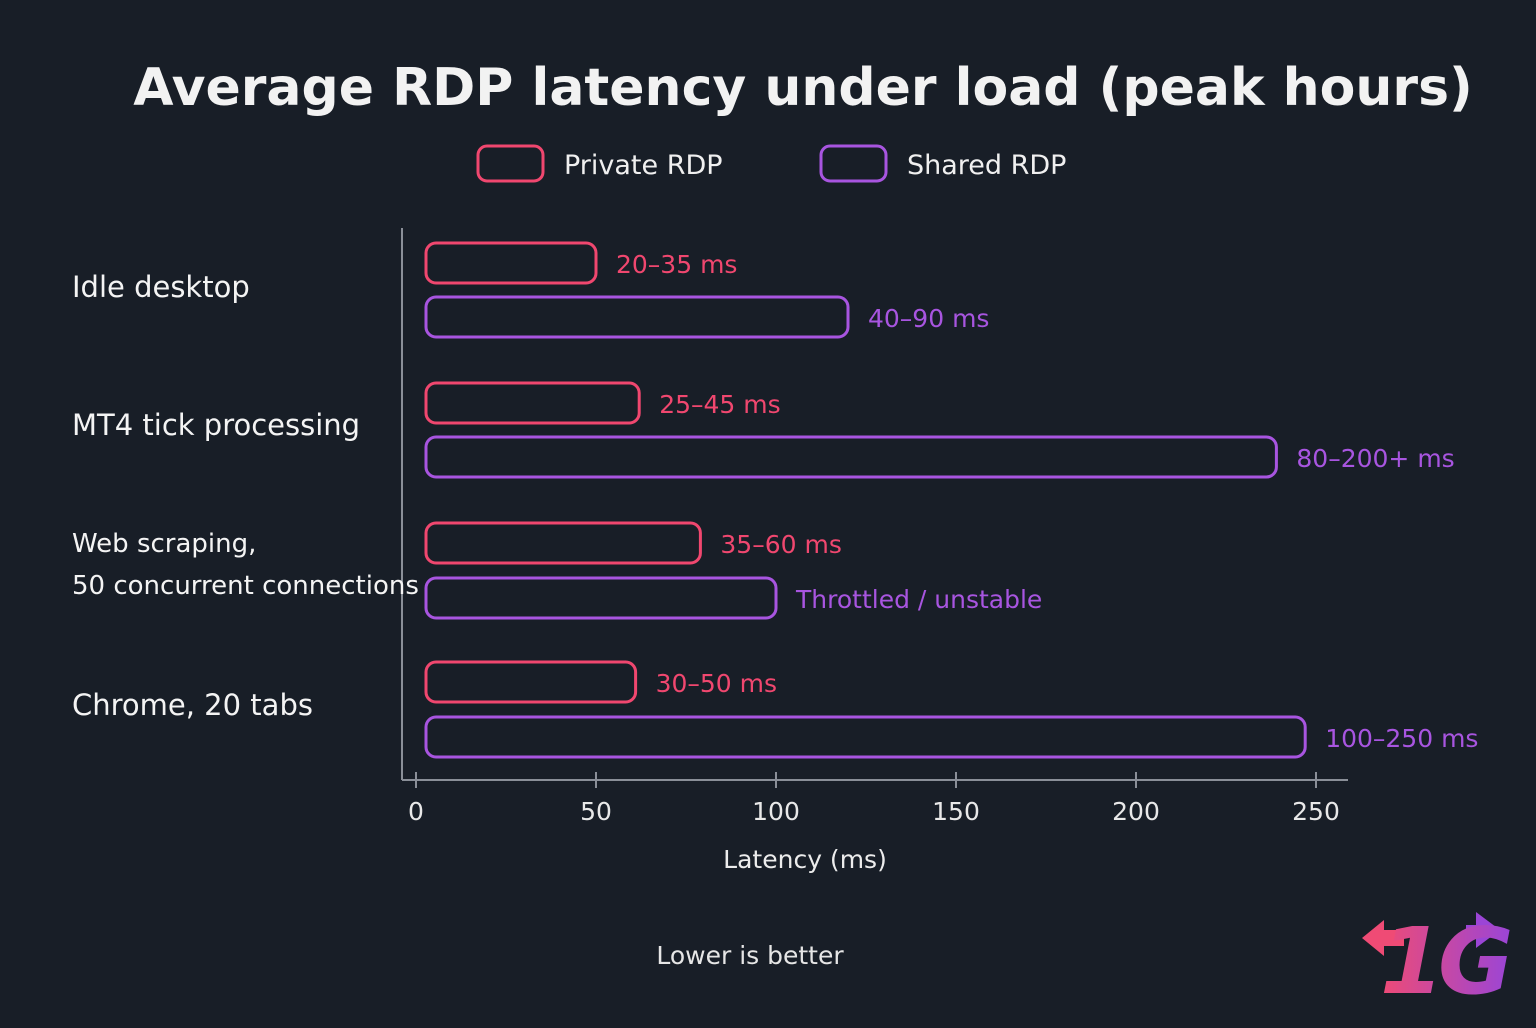 The height and width of the screenshot is (1028, 1536). Describe the element at coordinates (1316, 811) in the screenshot. I see `x-tick-label: 250` at that location.